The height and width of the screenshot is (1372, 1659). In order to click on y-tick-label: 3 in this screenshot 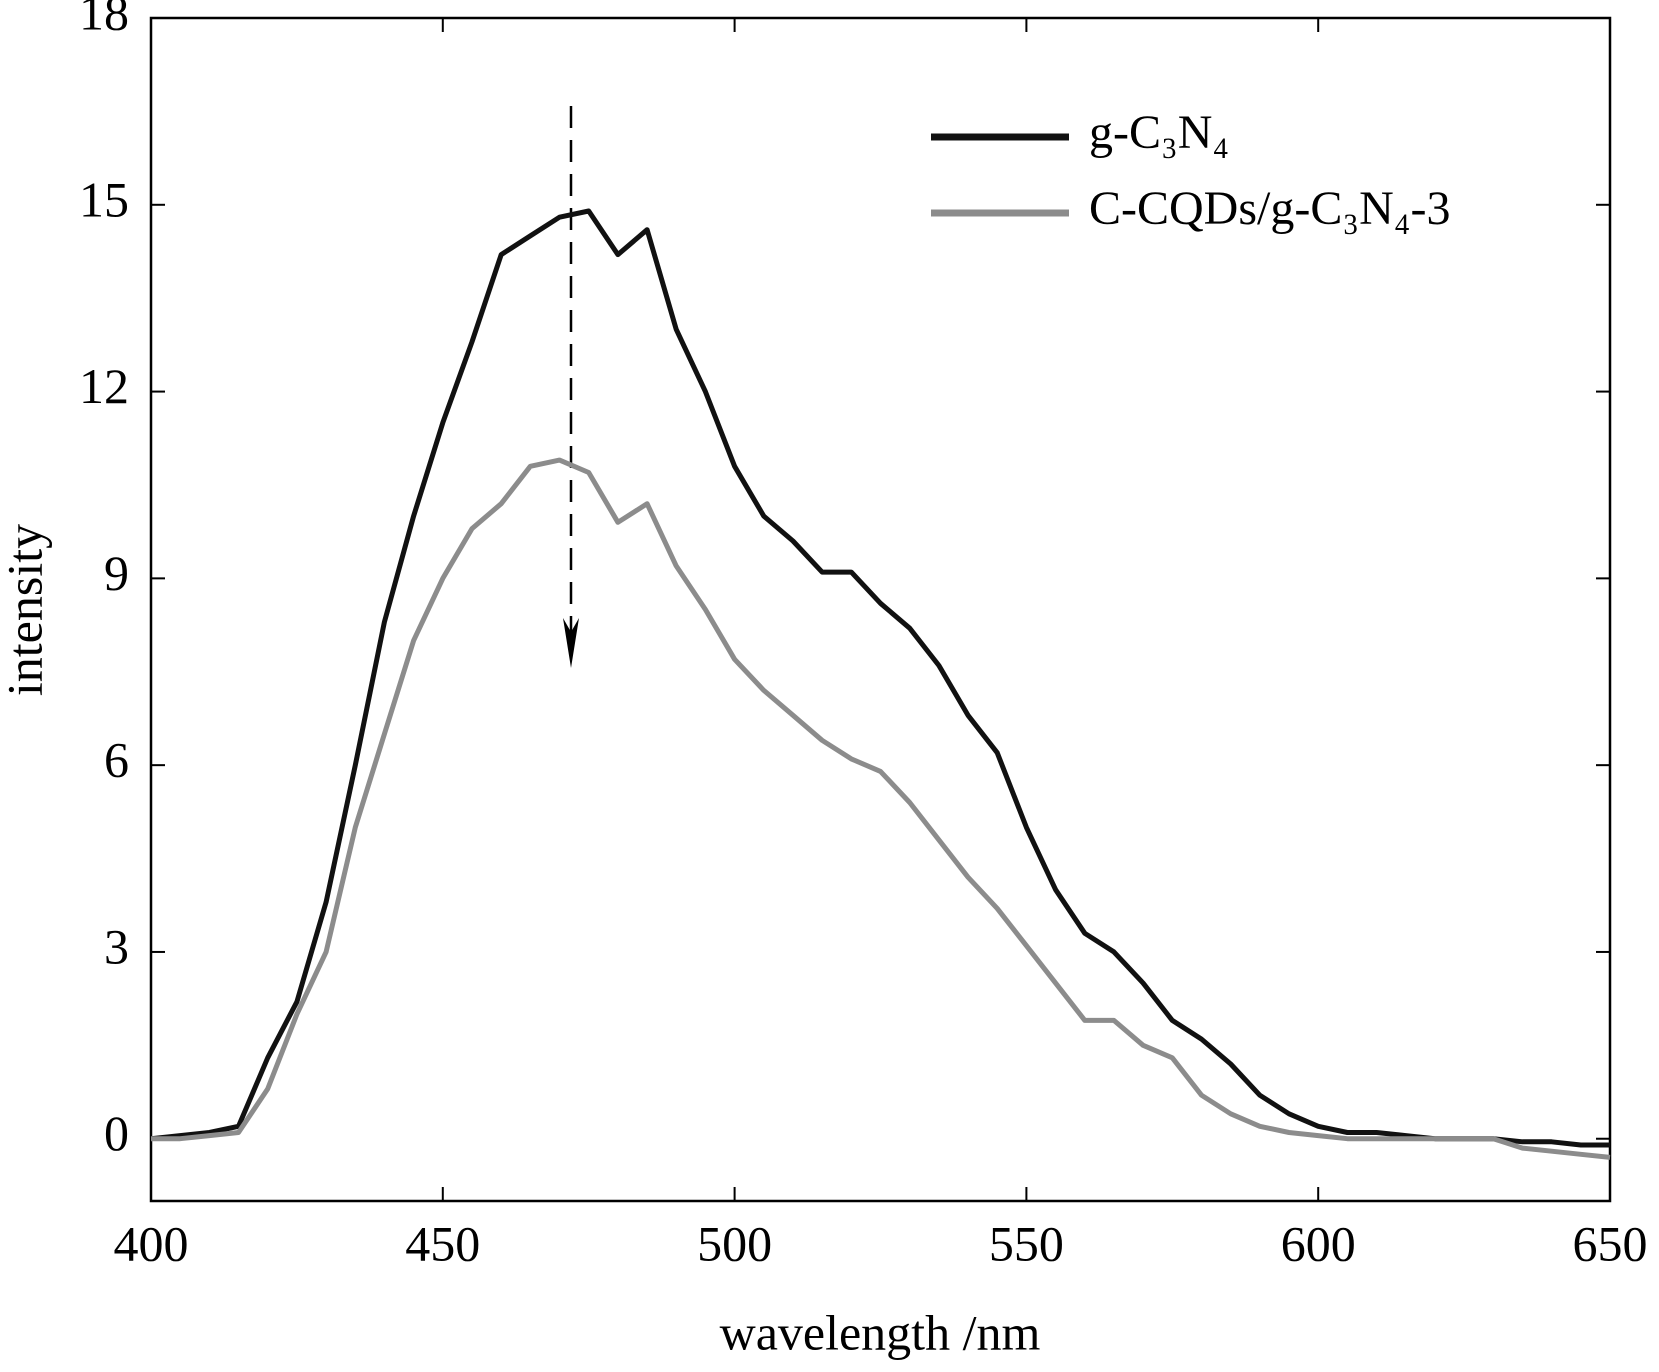, I will do `click(116, 946)`.